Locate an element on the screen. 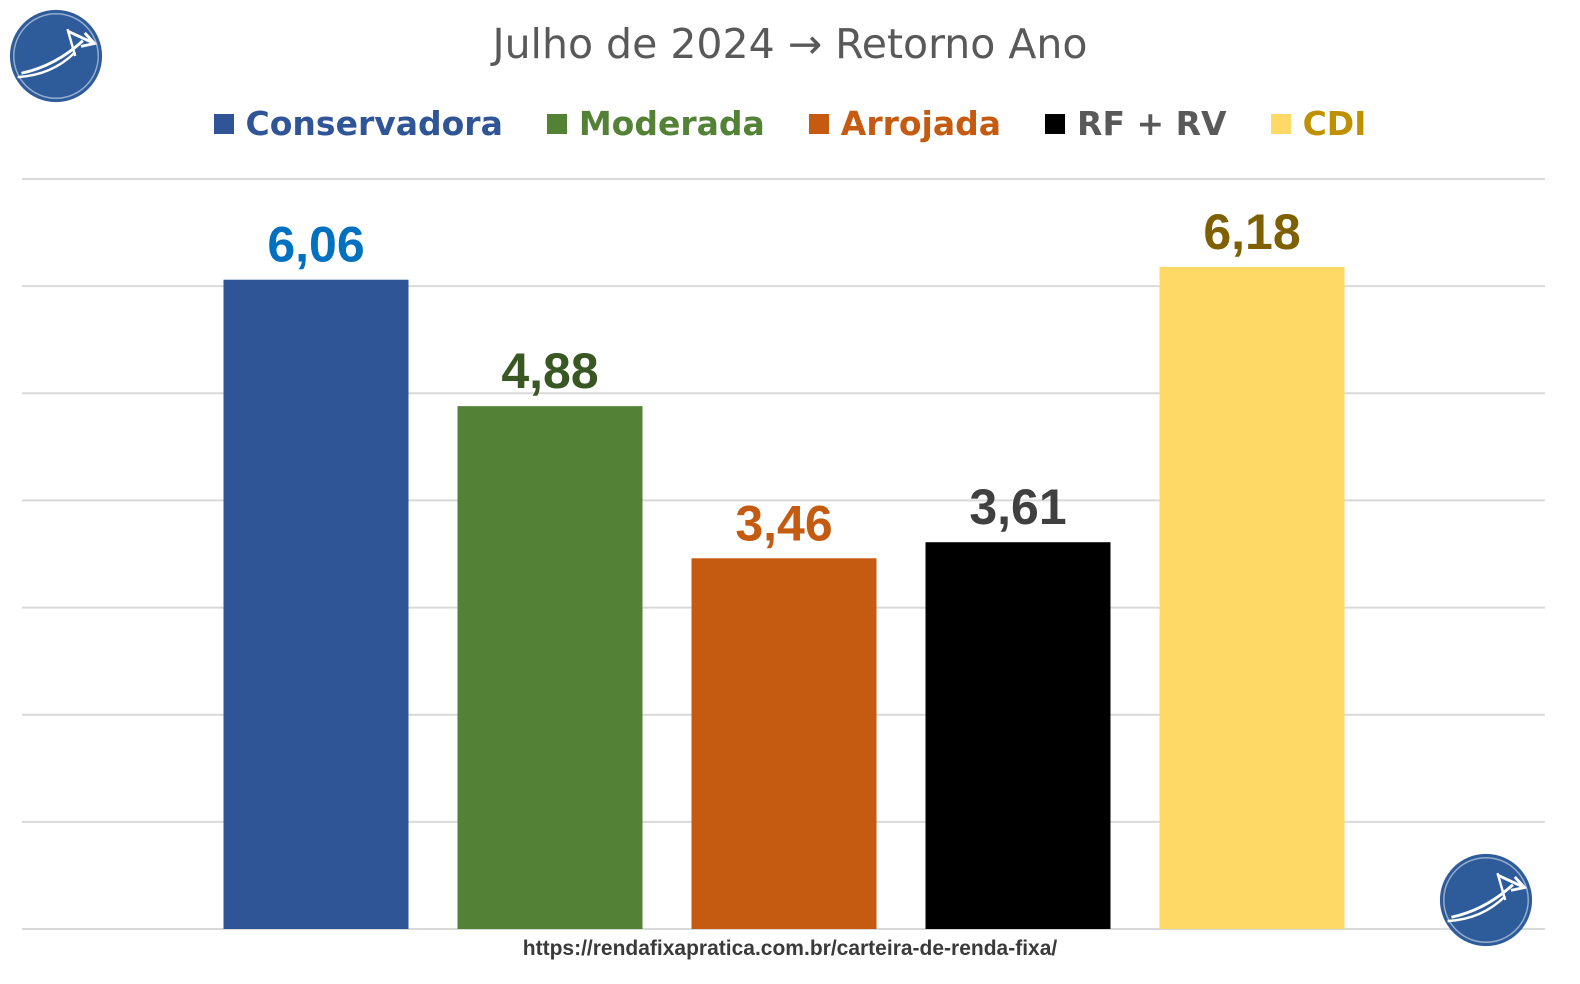 The image size is (1580, 984). data-label: 3,61 is located at coordinates (1017, 507).